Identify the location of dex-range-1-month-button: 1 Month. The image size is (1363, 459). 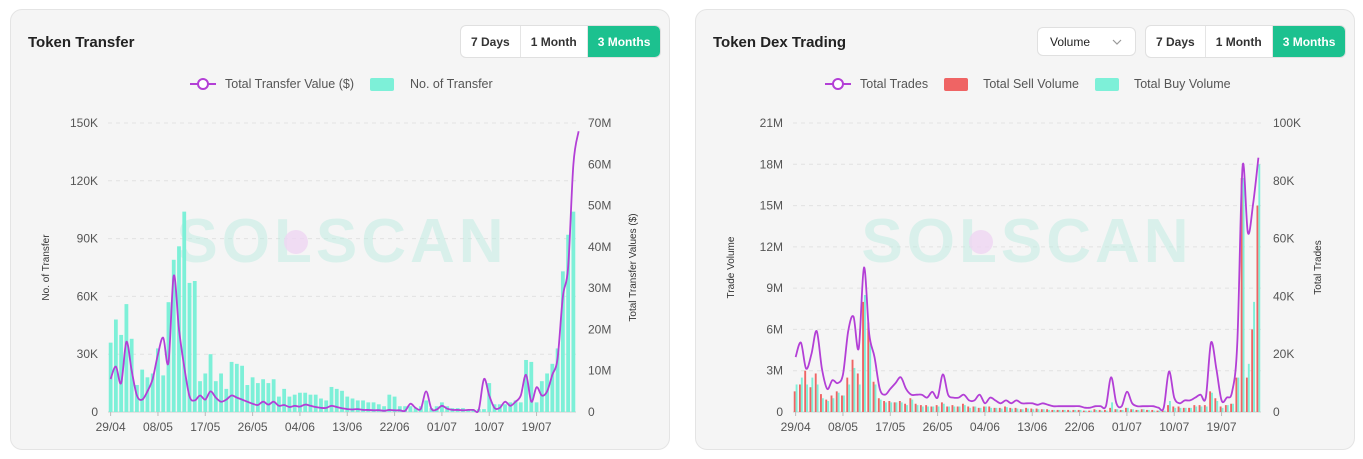
(1239, 41).